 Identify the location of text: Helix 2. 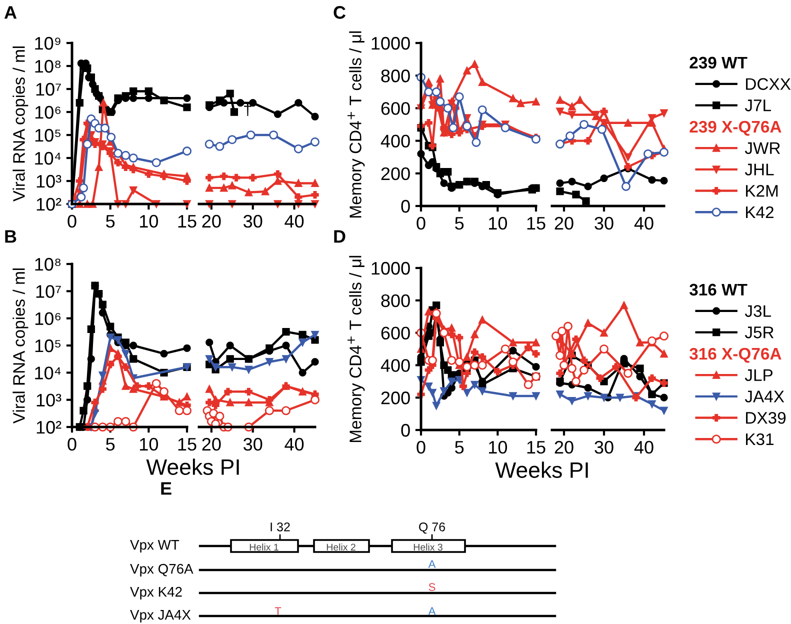
(341, 547).